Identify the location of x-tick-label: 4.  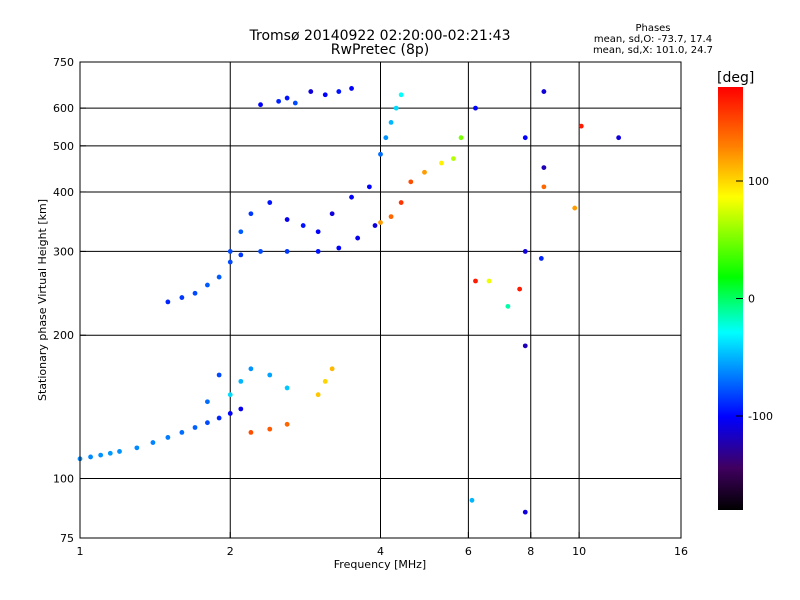
(380, 551).